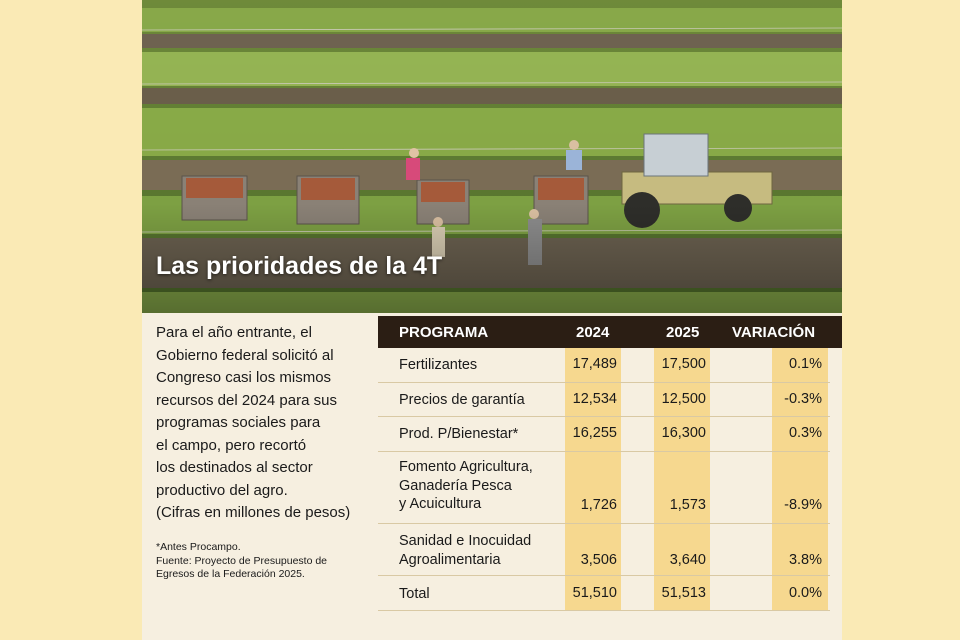 Image resolution: width=960 pixels, height=640 pixels. Describe the element at coordinates (800, 479) in the screenshot. I see `column-highlight-variacion` at that location.